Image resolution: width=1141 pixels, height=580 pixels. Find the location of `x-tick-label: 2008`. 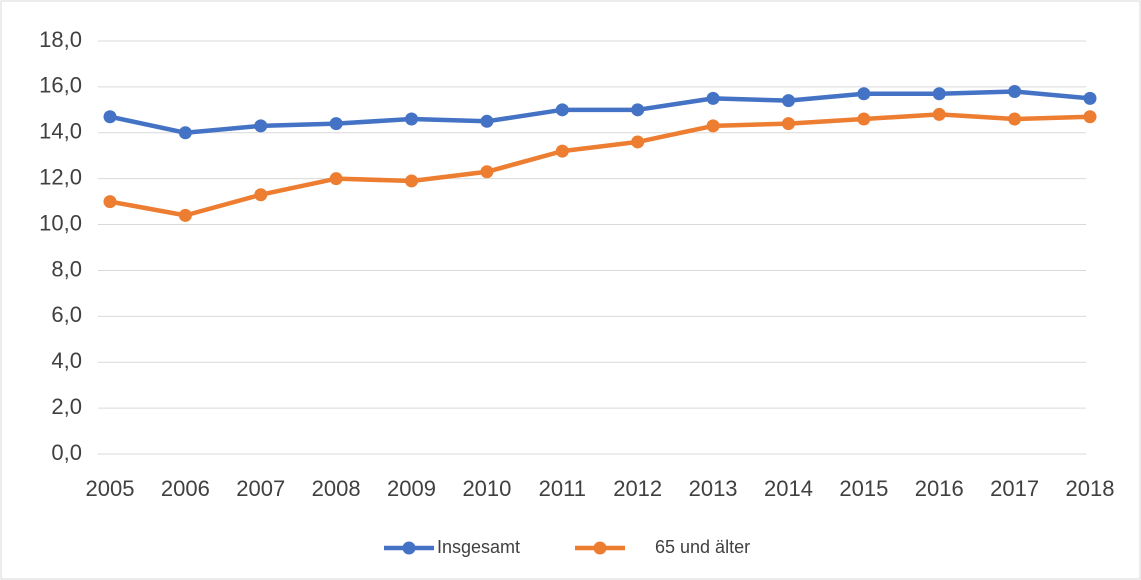

x-tick-label: 2008 is located at coordinates (336, 488).